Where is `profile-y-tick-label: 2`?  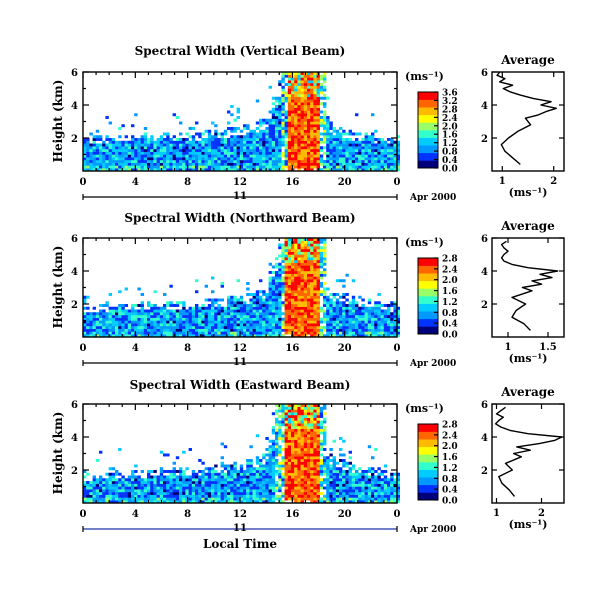 profile-y-tick-label: 2 is located at coordinates (484, 305).